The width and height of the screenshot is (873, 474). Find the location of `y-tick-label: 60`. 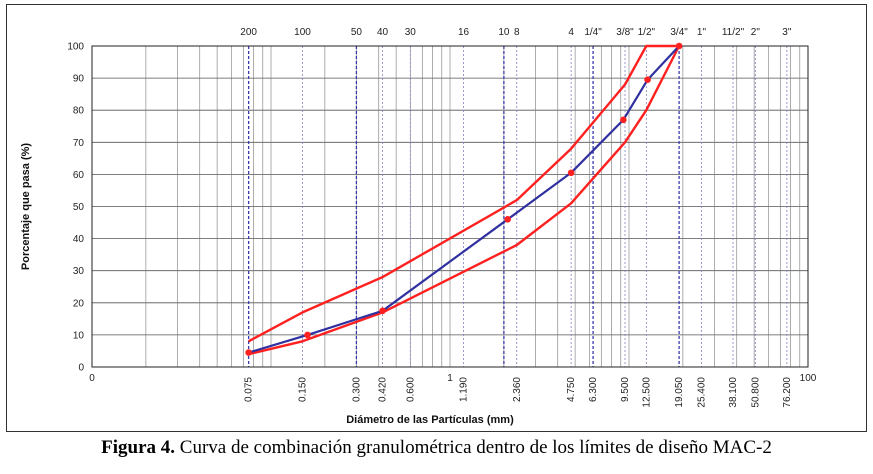

y-tick-label: 60 is located at coordinates (79, 175).